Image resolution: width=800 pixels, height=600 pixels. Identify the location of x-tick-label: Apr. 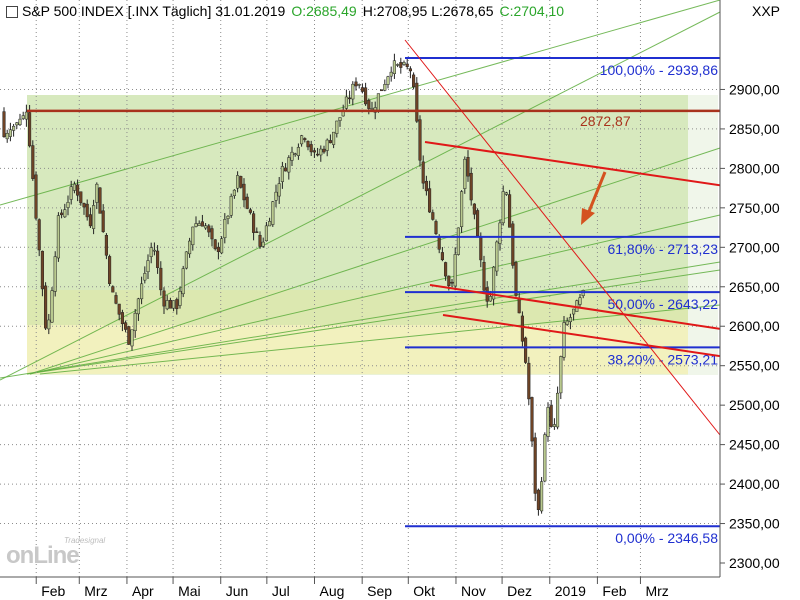
(143, 591).